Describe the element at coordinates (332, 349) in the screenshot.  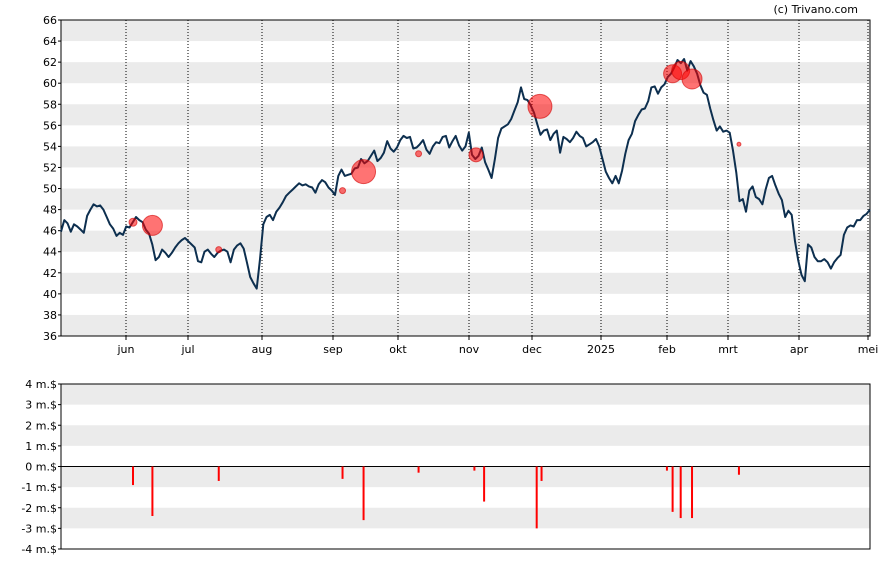
I see `x-tick-label: sep` at that location.